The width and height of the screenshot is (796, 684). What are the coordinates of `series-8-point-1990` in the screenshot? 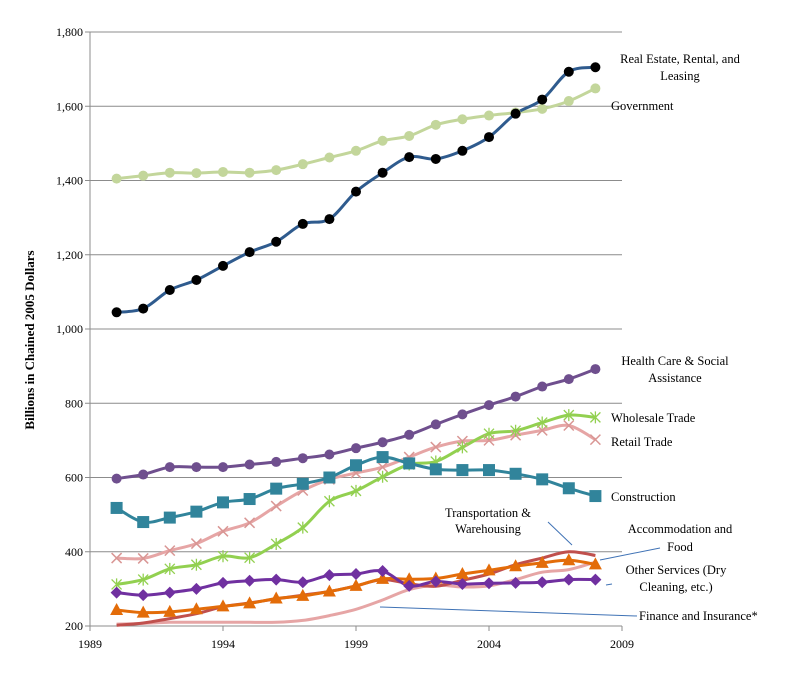 It's located at (116, 592).